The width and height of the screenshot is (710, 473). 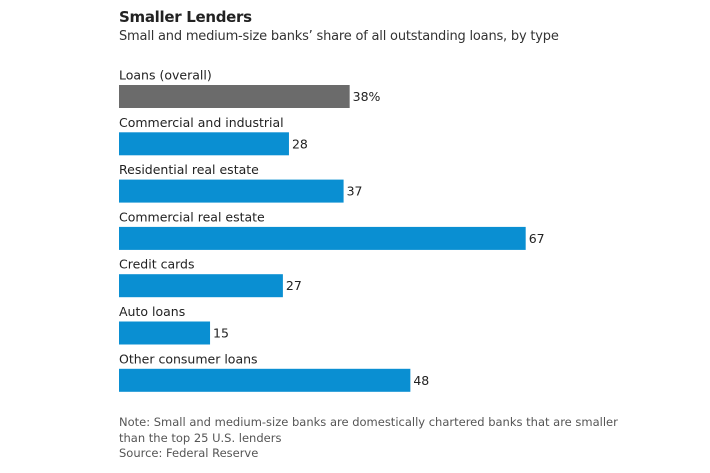 What do you see at coordinates (221, 333) in the screenshot?
I see `value-label: 15` at bounding box center [221, 333].